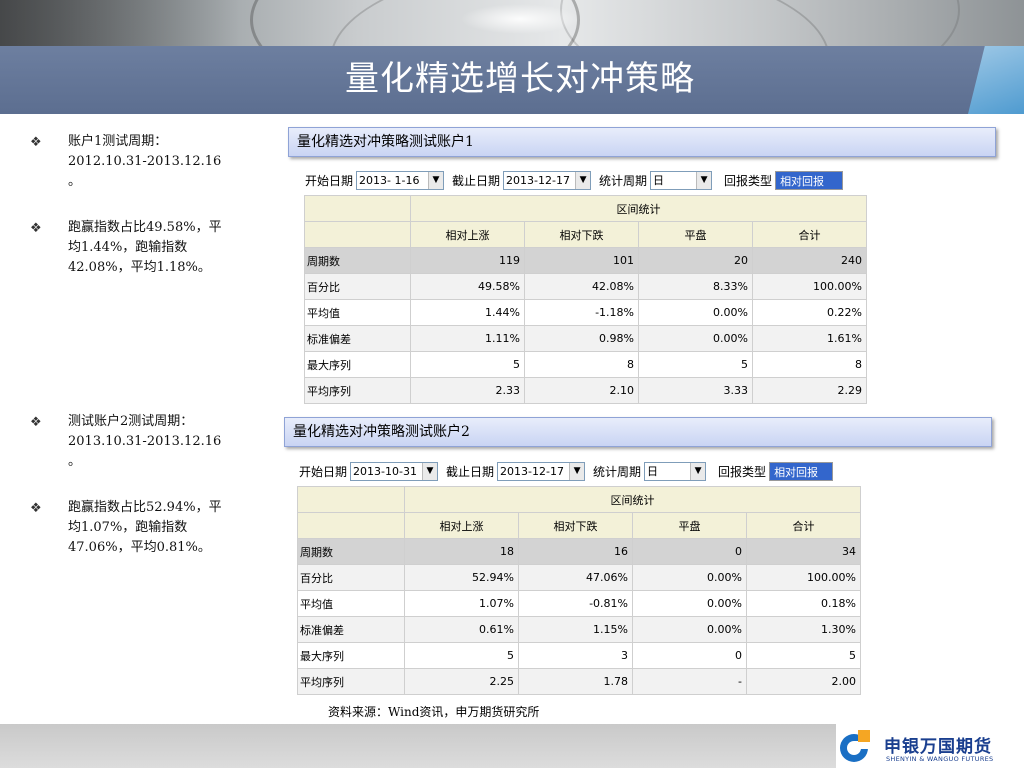 Image resolution: width=1024 pixels, height=768 pixels. I want to click on table-cell: 119, so click(467, 260).